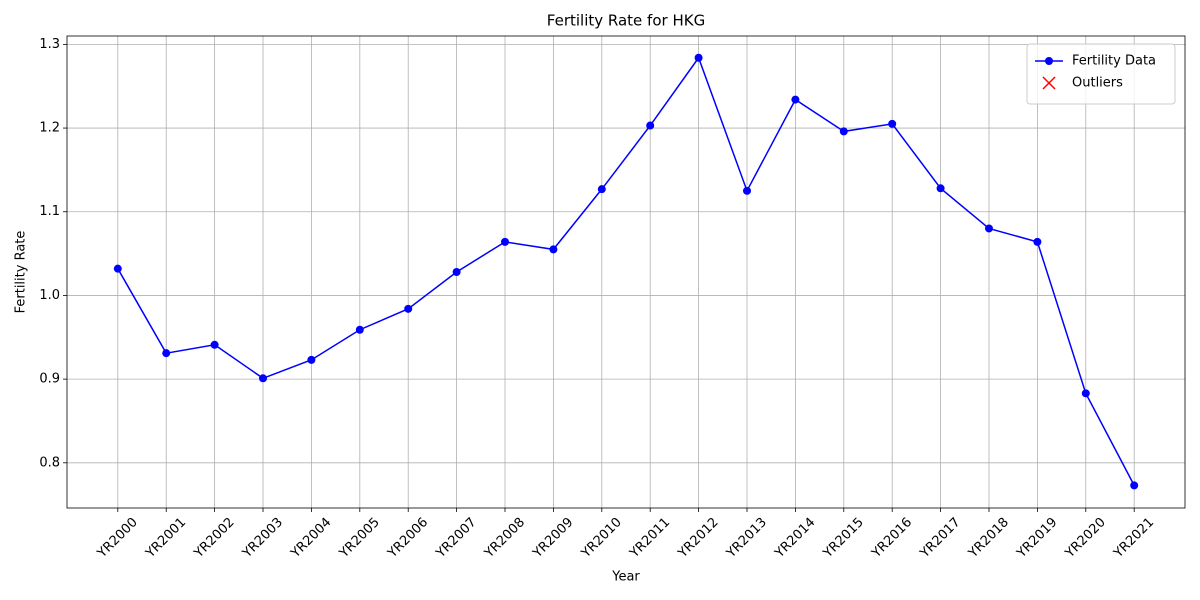  I want to click on x-tick-label: YR2007, so click(456, 538).